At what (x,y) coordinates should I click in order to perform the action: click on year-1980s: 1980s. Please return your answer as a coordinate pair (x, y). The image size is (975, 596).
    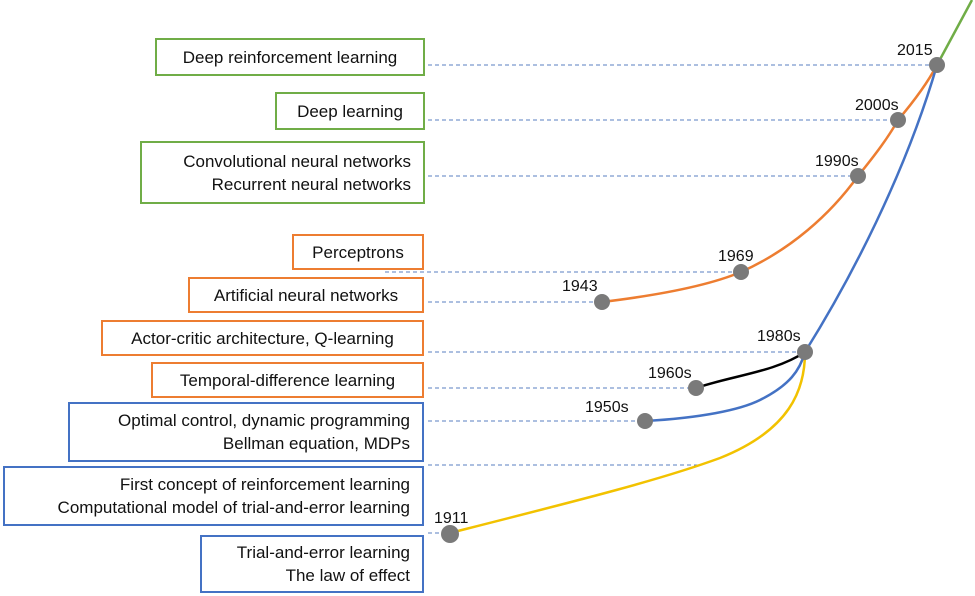
    Looking at the image, I should click on (779, 336).